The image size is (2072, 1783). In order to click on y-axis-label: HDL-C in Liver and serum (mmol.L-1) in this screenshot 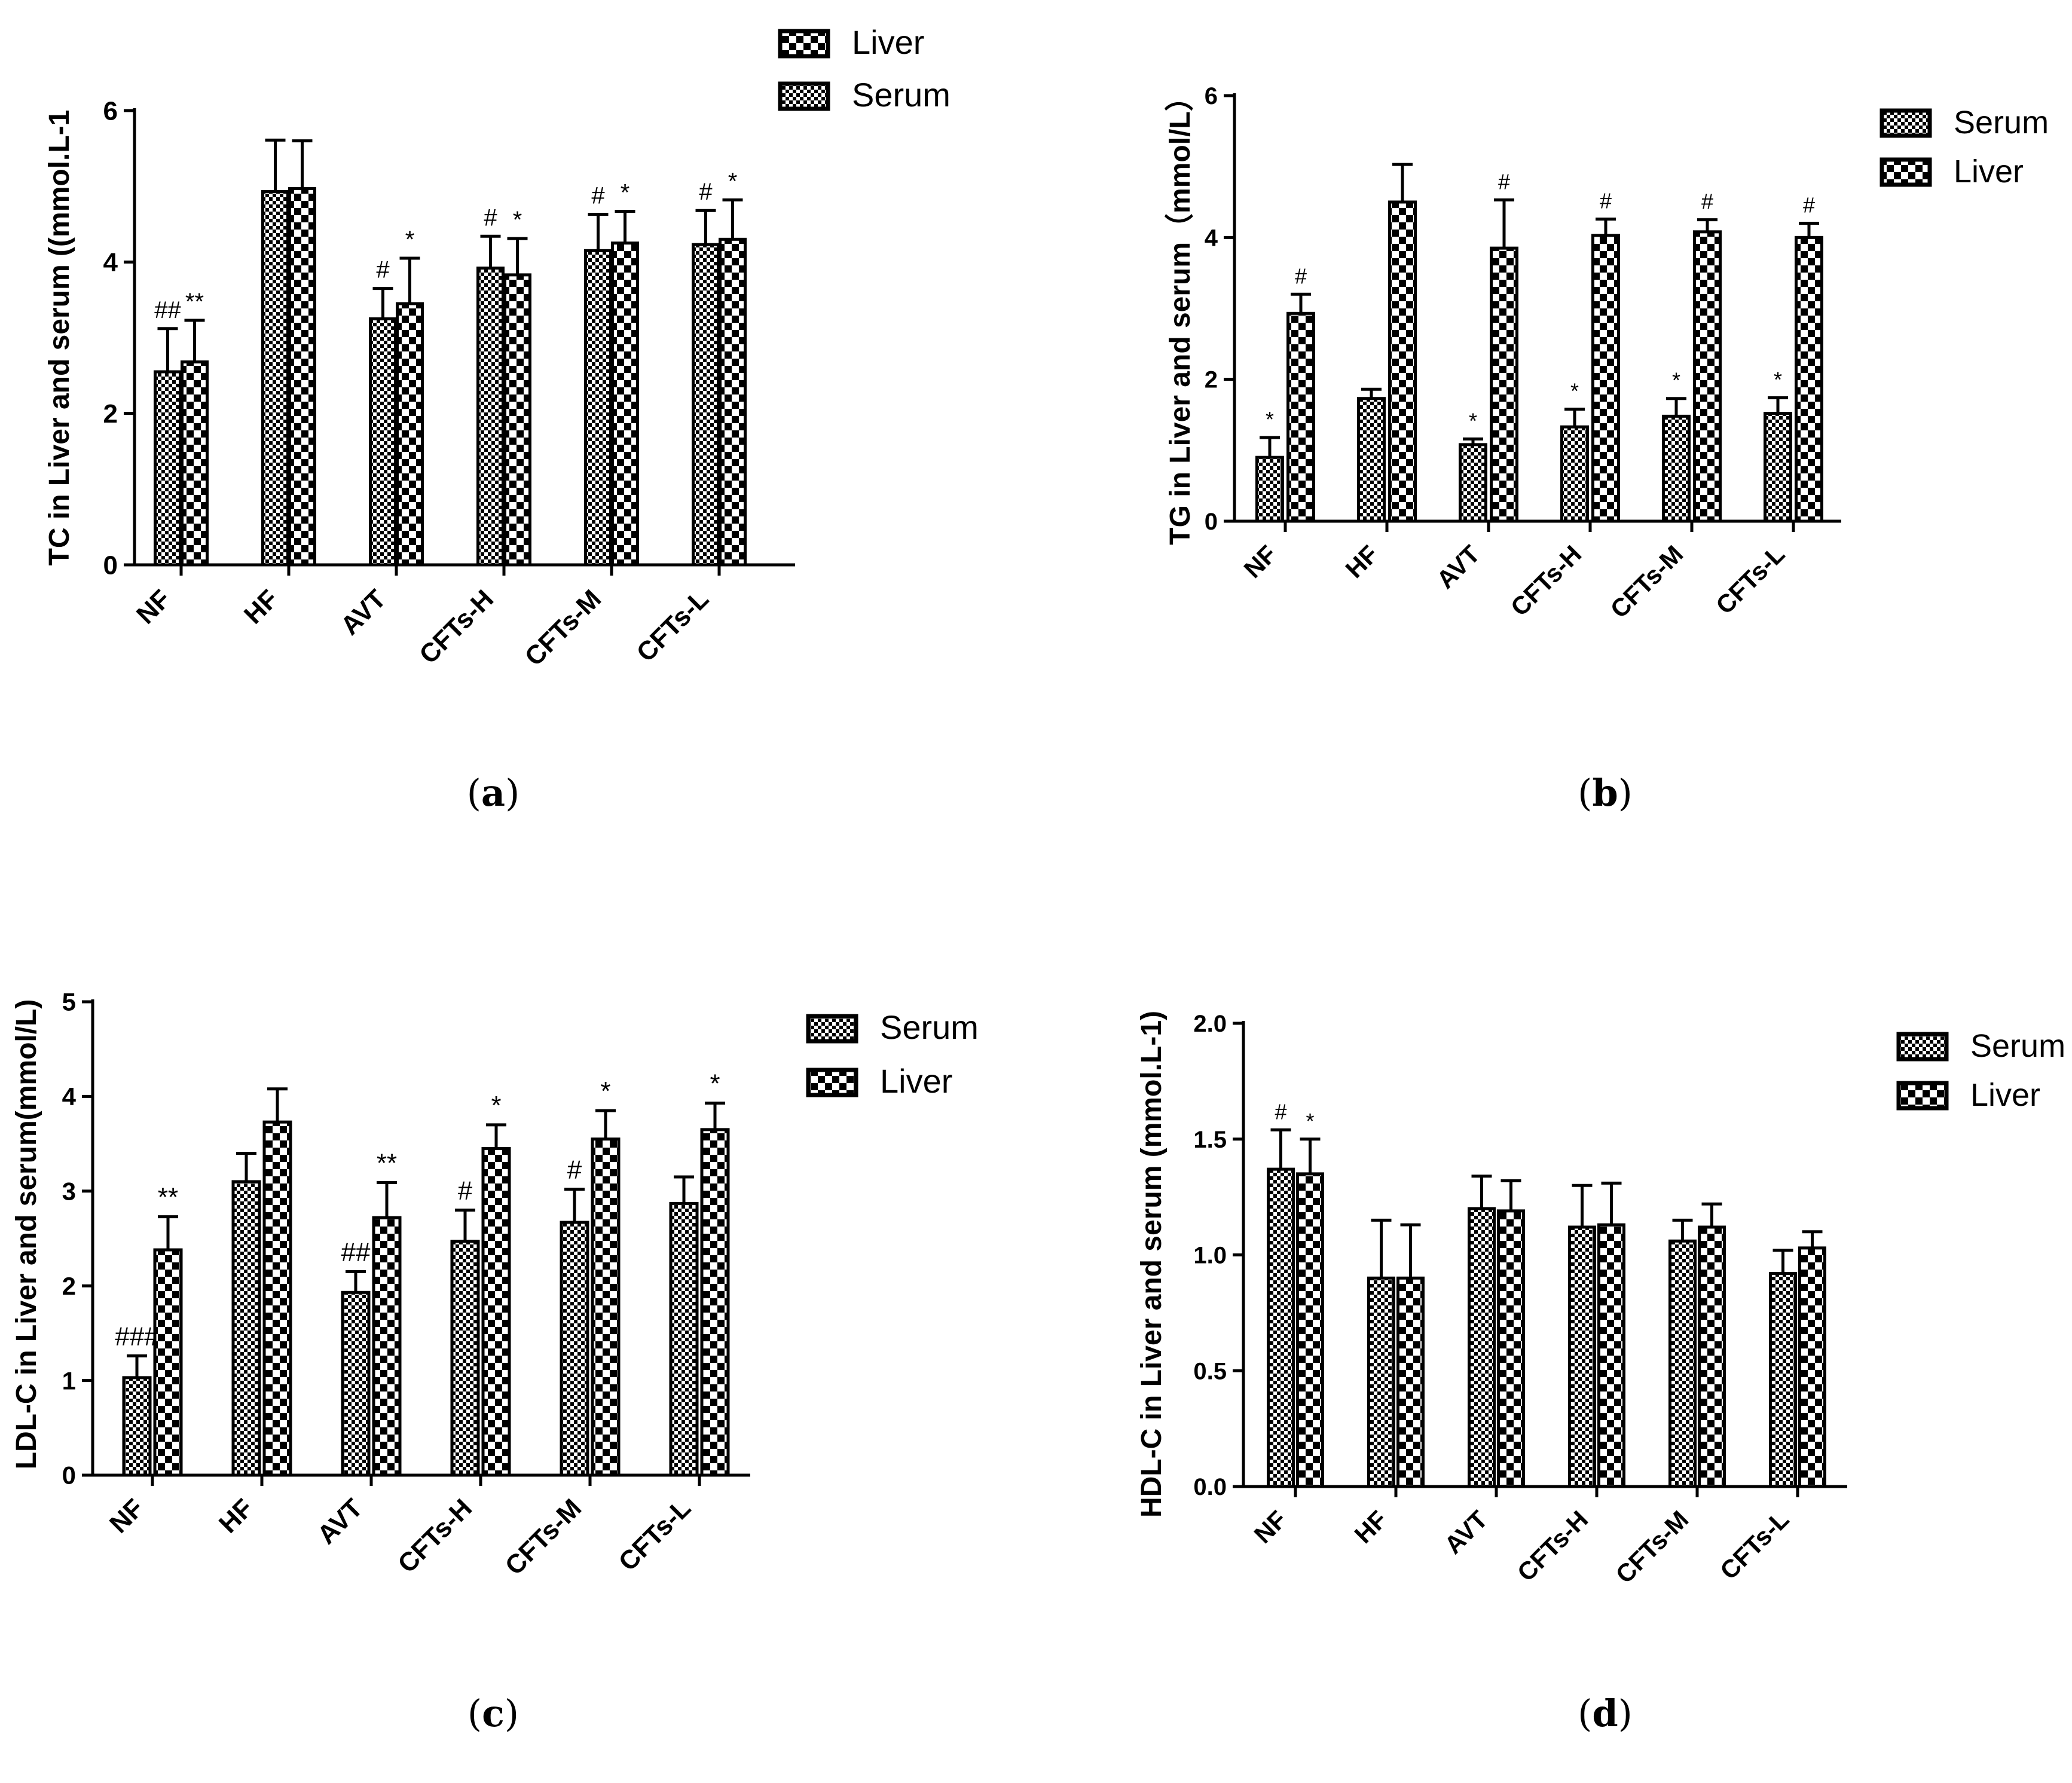, I will do `click(1152, 1265)`.